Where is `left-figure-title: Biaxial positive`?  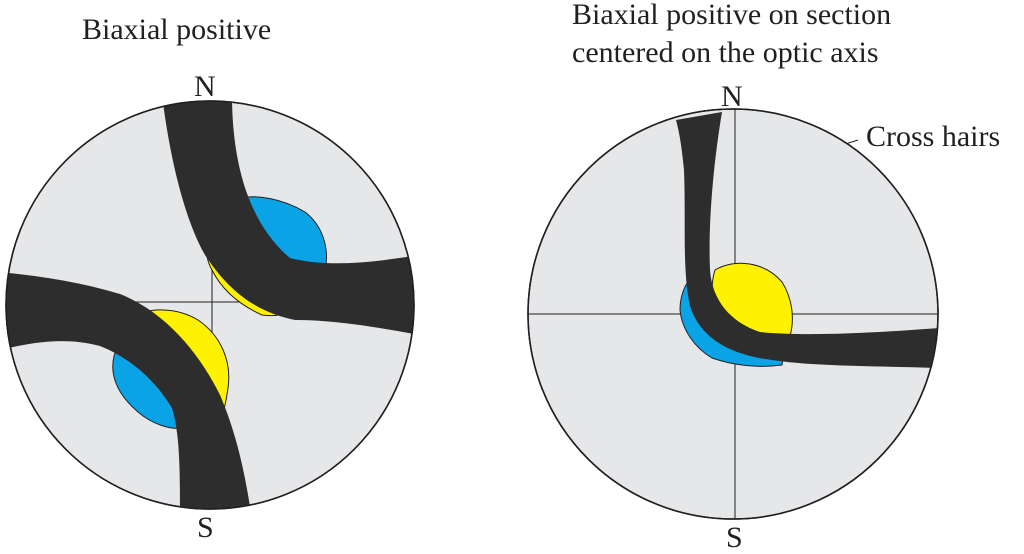
left-figure-title: Biaxial positive is located at coordinates (176, 29).